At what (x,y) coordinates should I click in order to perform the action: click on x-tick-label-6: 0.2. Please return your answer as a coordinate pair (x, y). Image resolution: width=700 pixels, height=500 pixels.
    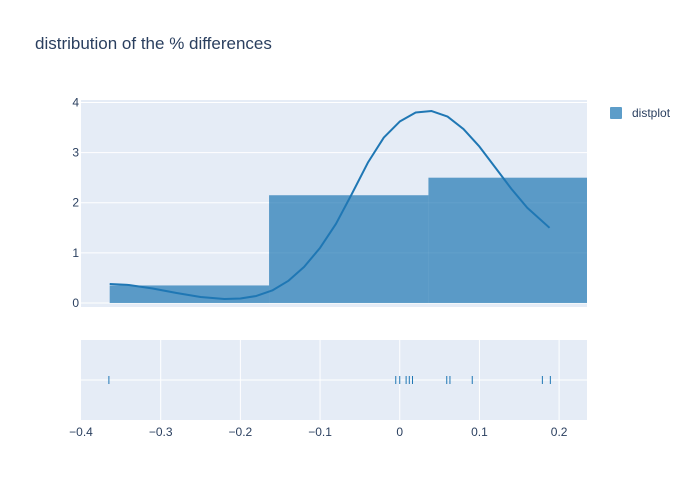
    Looking at the image, I should click on (559, 432).